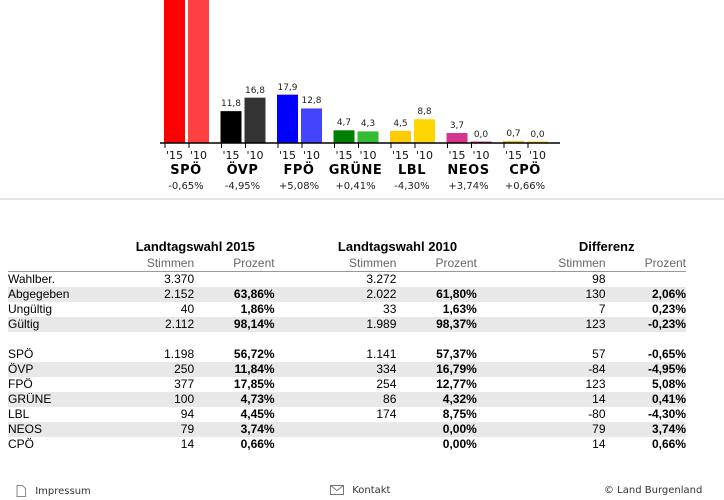 This screenshot has height=500, width=724. I want to click on stimmen-2015: 2.152, so click(155, 294).